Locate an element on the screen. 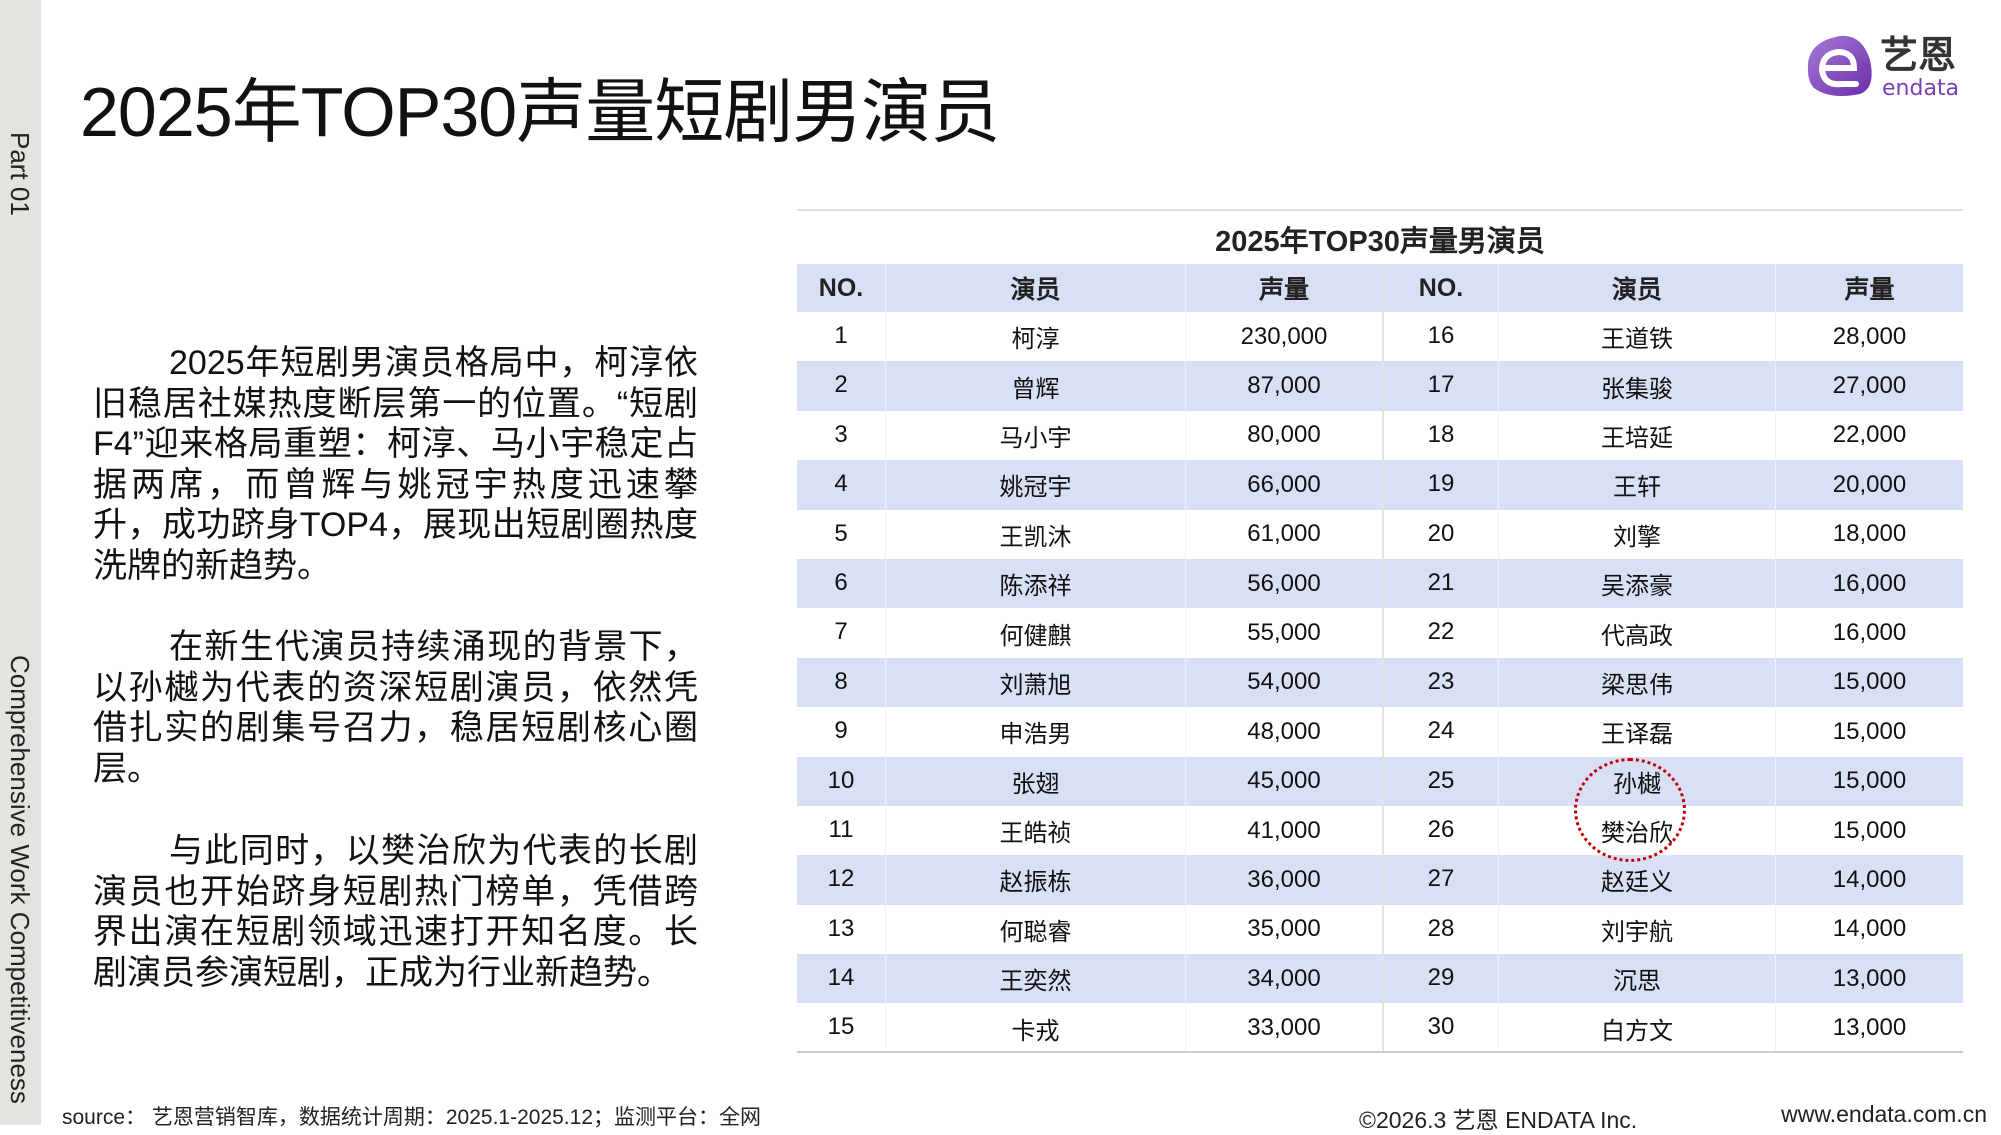 The width and height of the screenshot is (2001, 1135). table-row: 3 马小宇 80,000 18 王培延 22,000 is located at coordinates (1380, 435).